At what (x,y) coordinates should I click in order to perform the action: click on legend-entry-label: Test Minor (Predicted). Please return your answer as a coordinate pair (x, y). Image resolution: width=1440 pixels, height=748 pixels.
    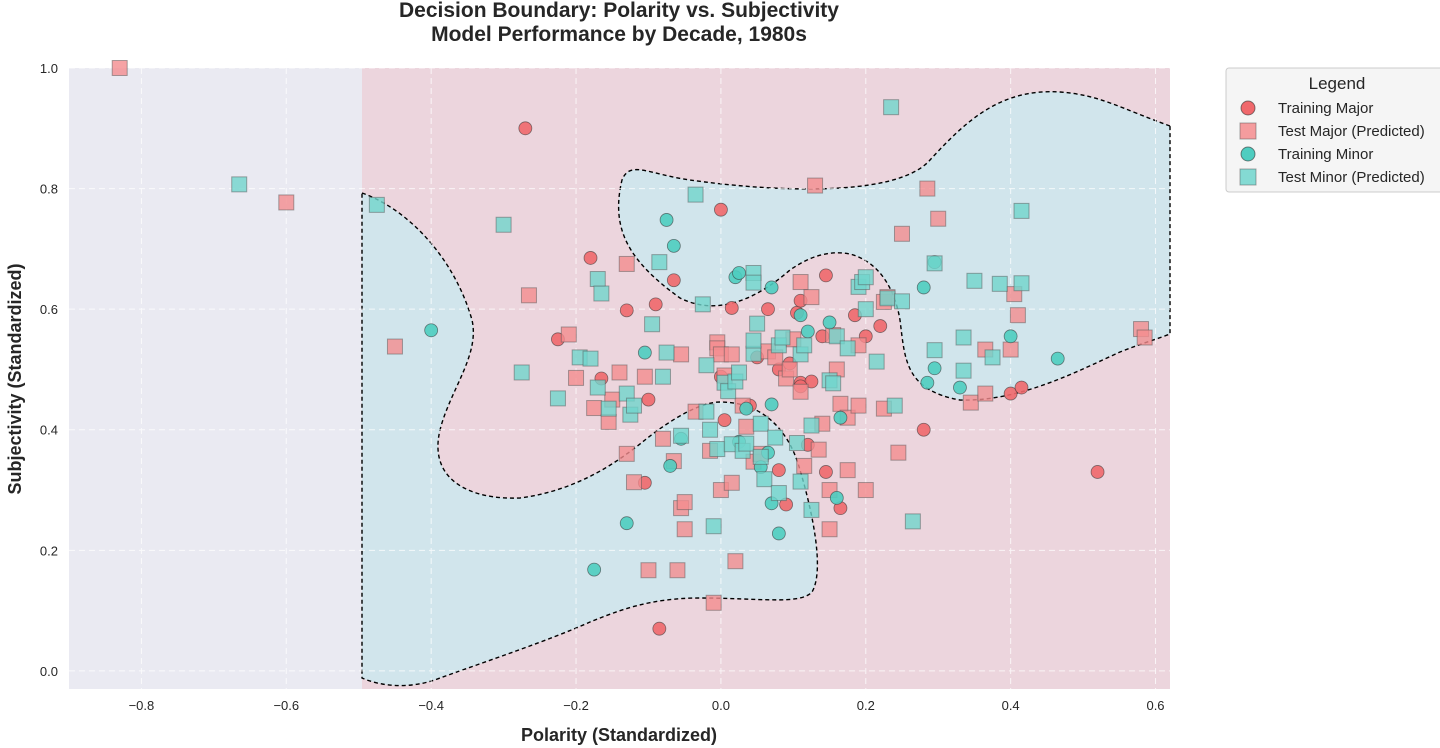
    Looking at the image, I should click on (1351, 177).